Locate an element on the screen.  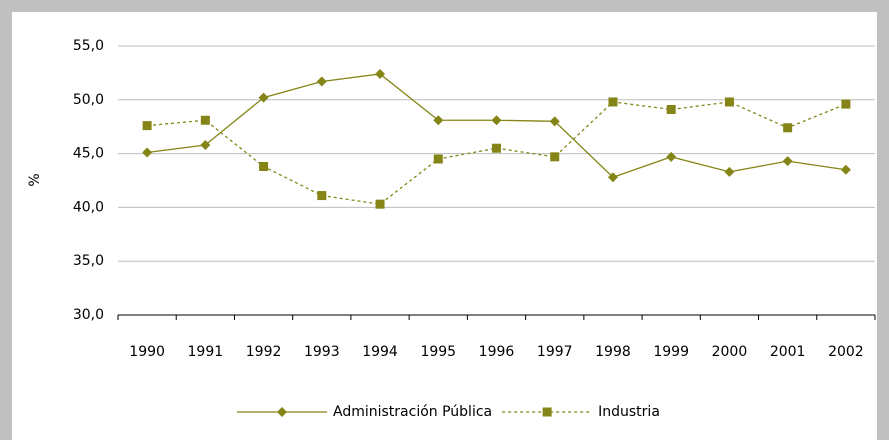
x-tick-label: 1992 is located at coordinates (264, 352).